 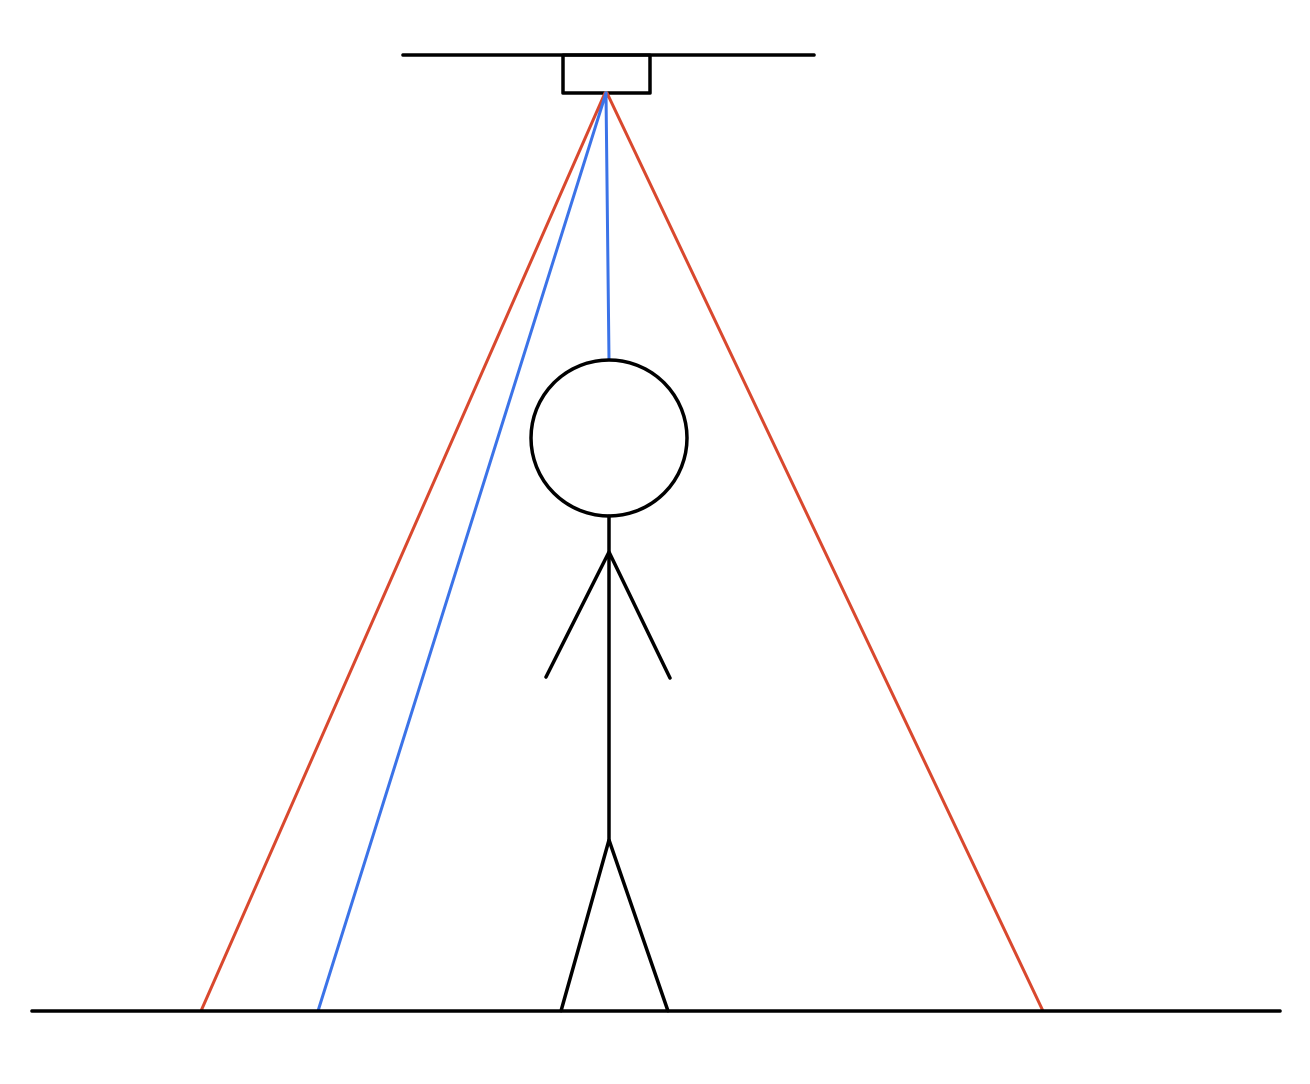 I want to click on stick-figure-left-leg, so click(x=585, y=925).